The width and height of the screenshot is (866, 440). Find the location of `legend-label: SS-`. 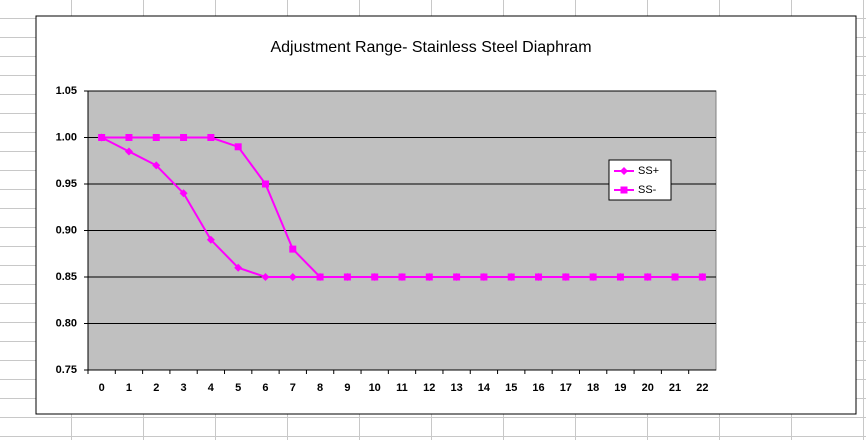

legend-label: SS- is located at coordinates (647, 190).